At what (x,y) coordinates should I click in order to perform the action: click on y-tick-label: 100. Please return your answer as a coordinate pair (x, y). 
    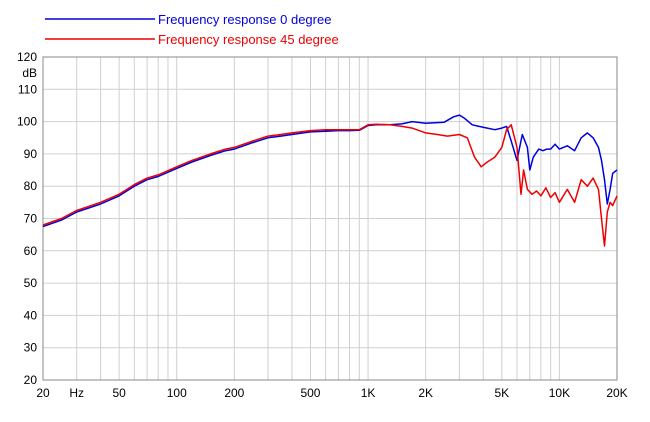
    Looking at the image, I should click on (27, 122).